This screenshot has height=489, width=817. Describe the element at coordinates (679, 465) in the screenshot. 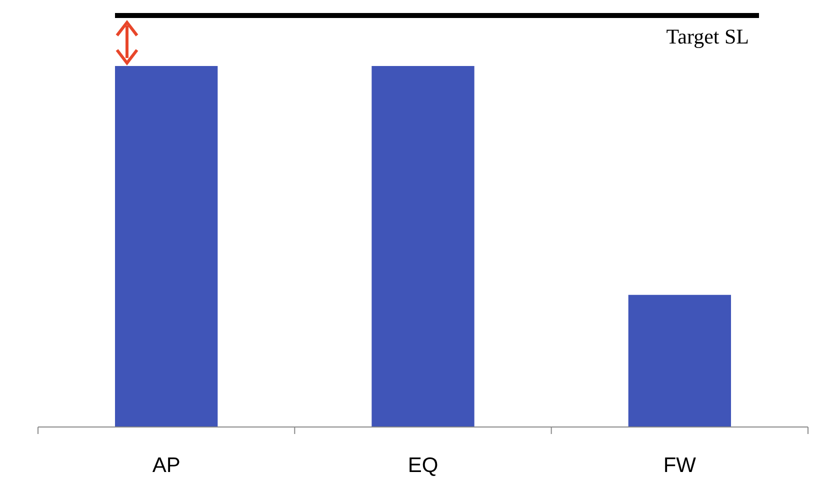

I see `x-tick-label: FW` at that location.